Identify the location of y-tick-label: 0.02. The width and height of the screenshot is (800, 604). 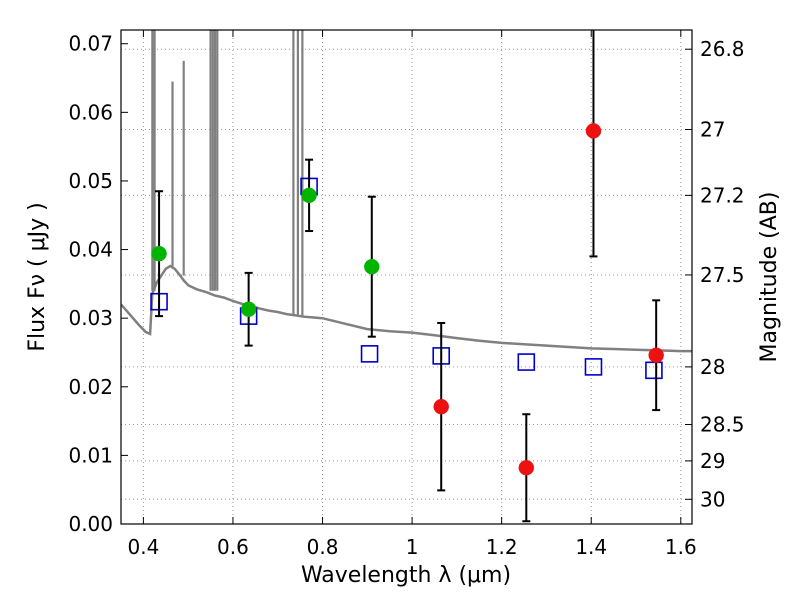
(90, 387).